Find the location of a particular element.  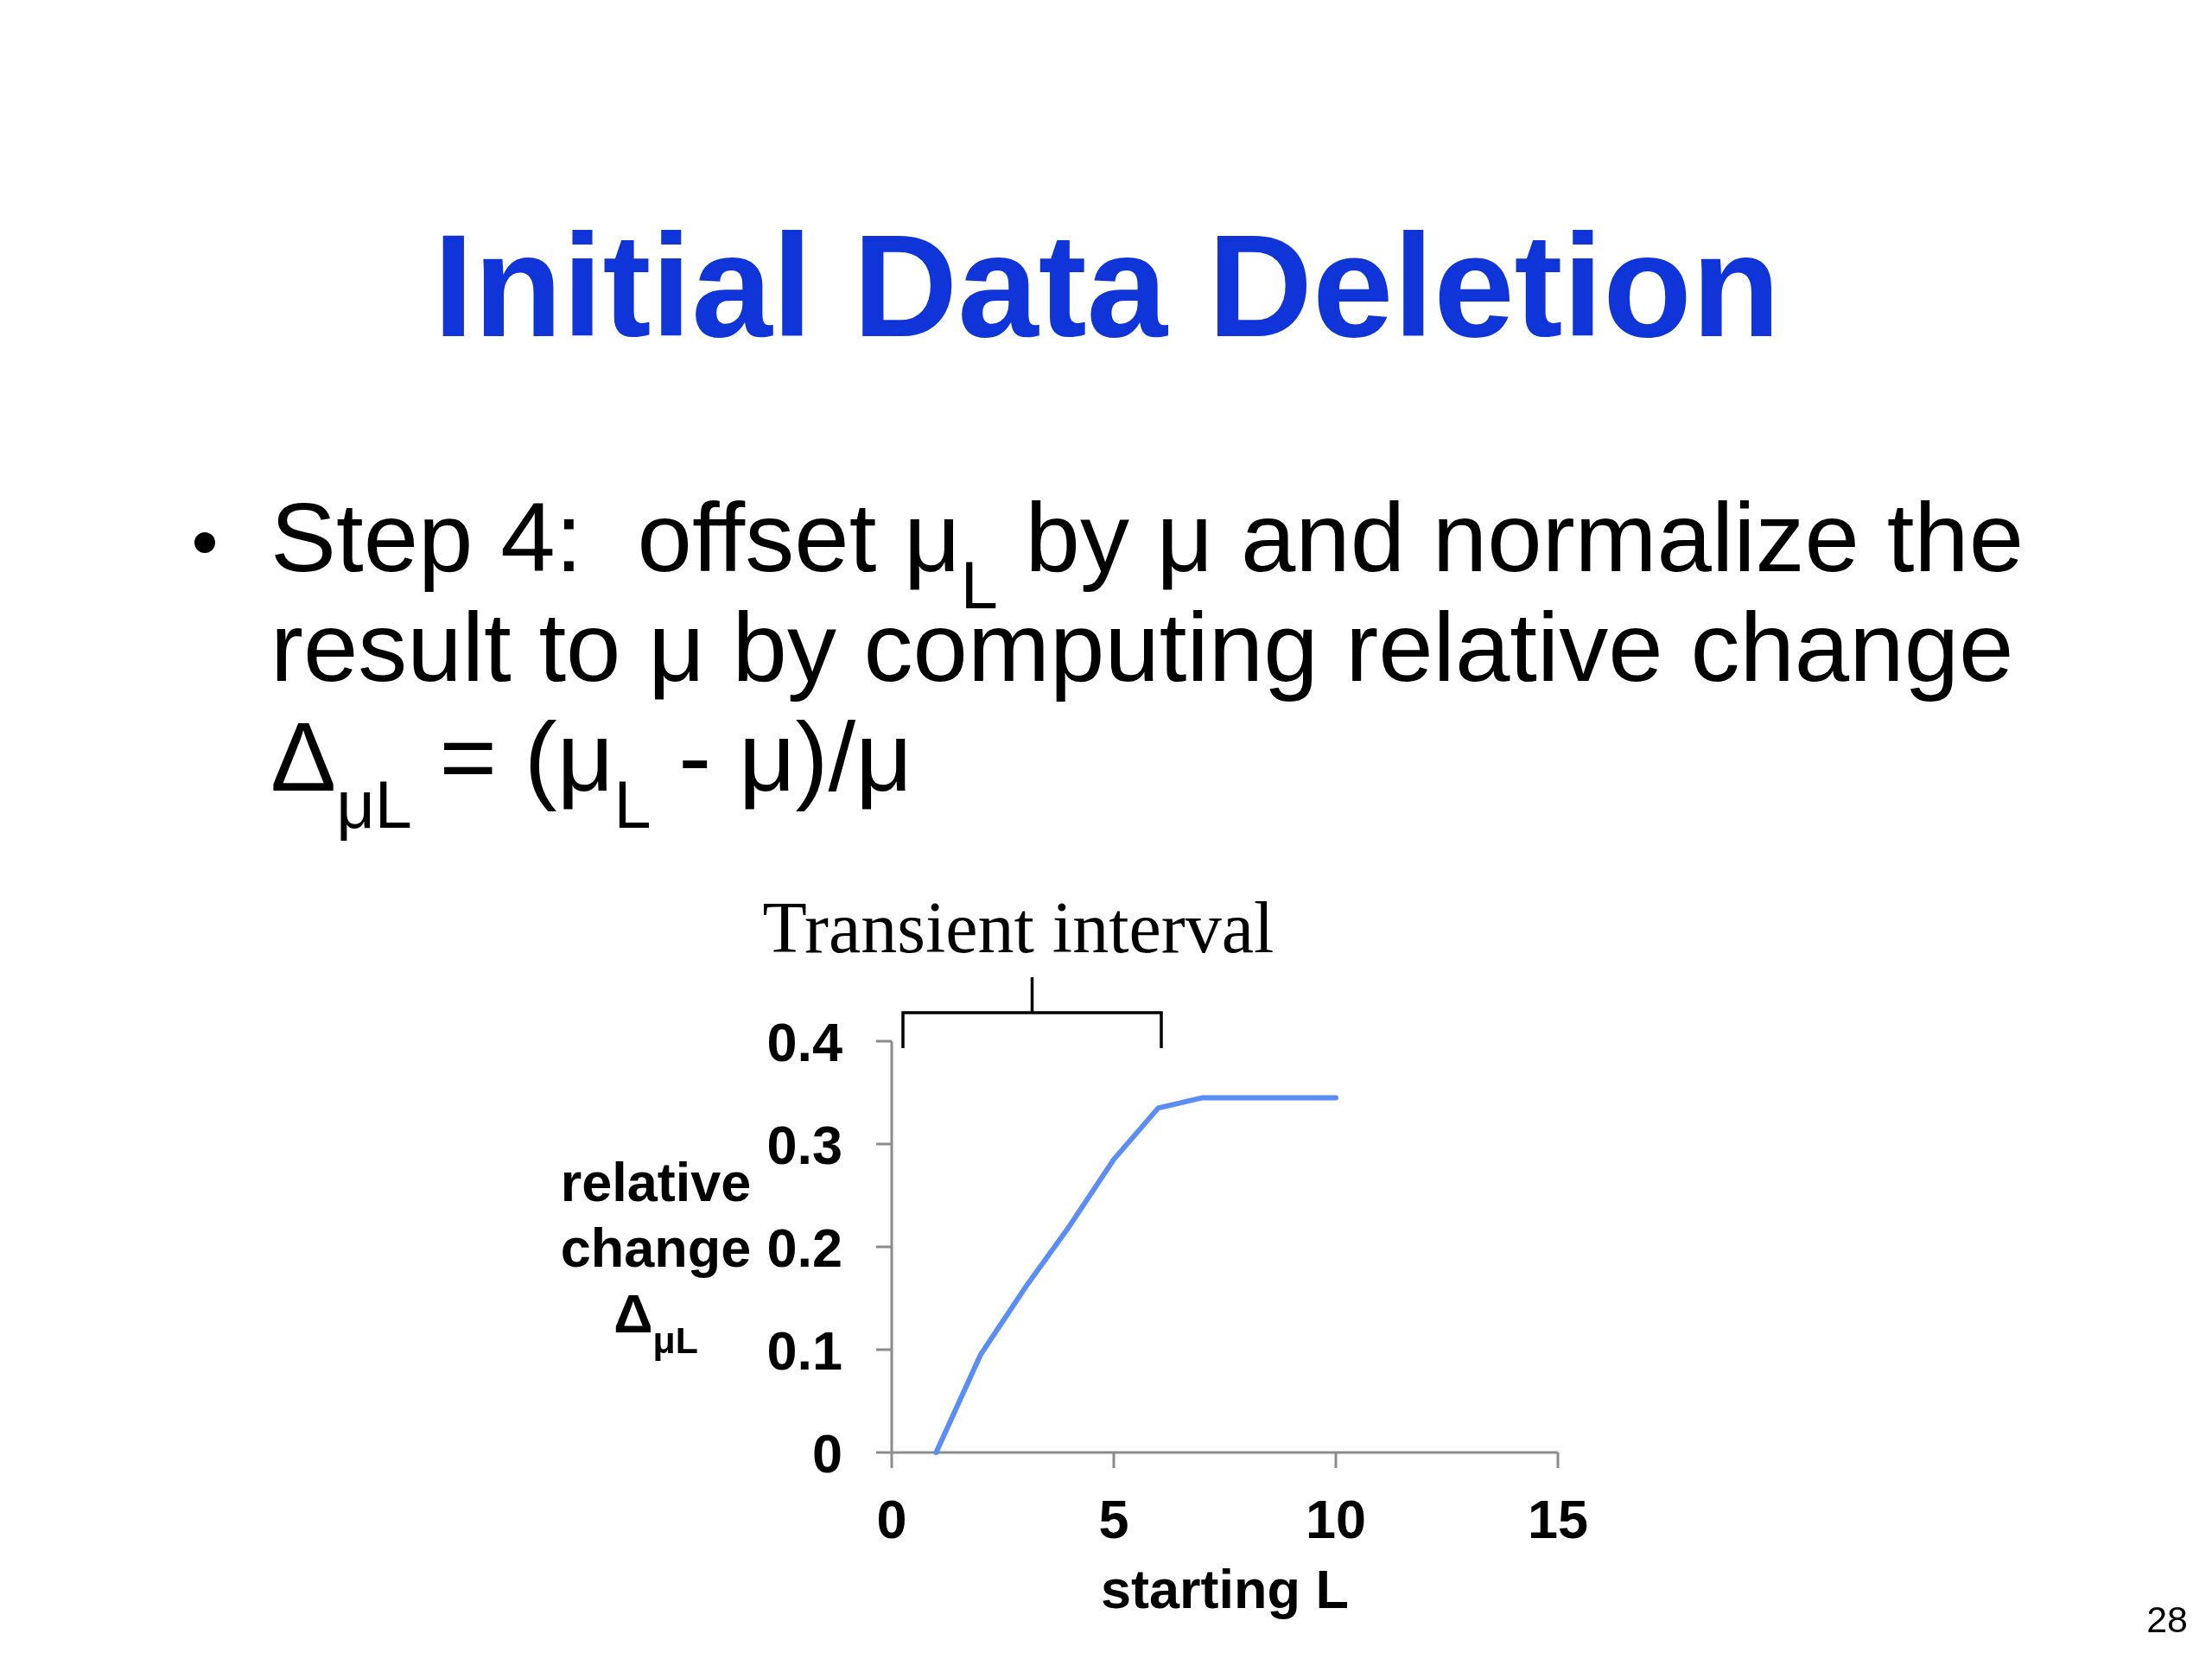

text: Transient interval is located at coordinates (1018, 928).